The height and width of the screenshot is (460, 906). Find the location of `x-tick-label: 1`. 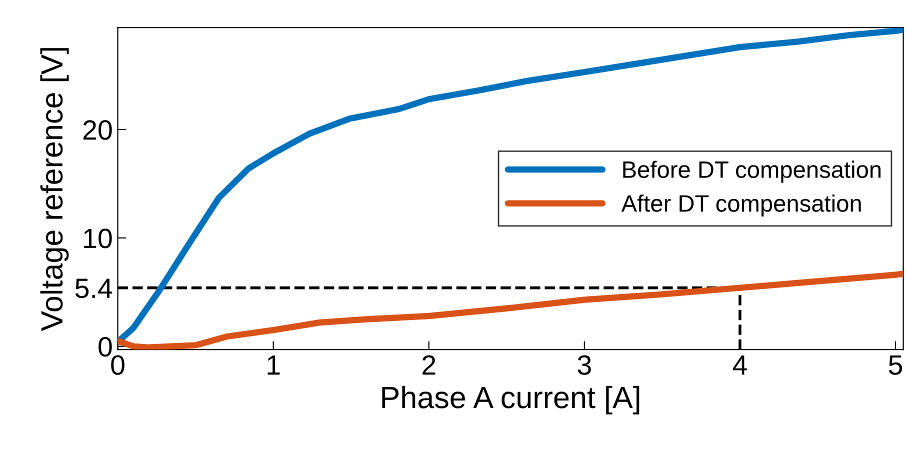

x-tick-label: 1 is located at coordinates (274, 365).